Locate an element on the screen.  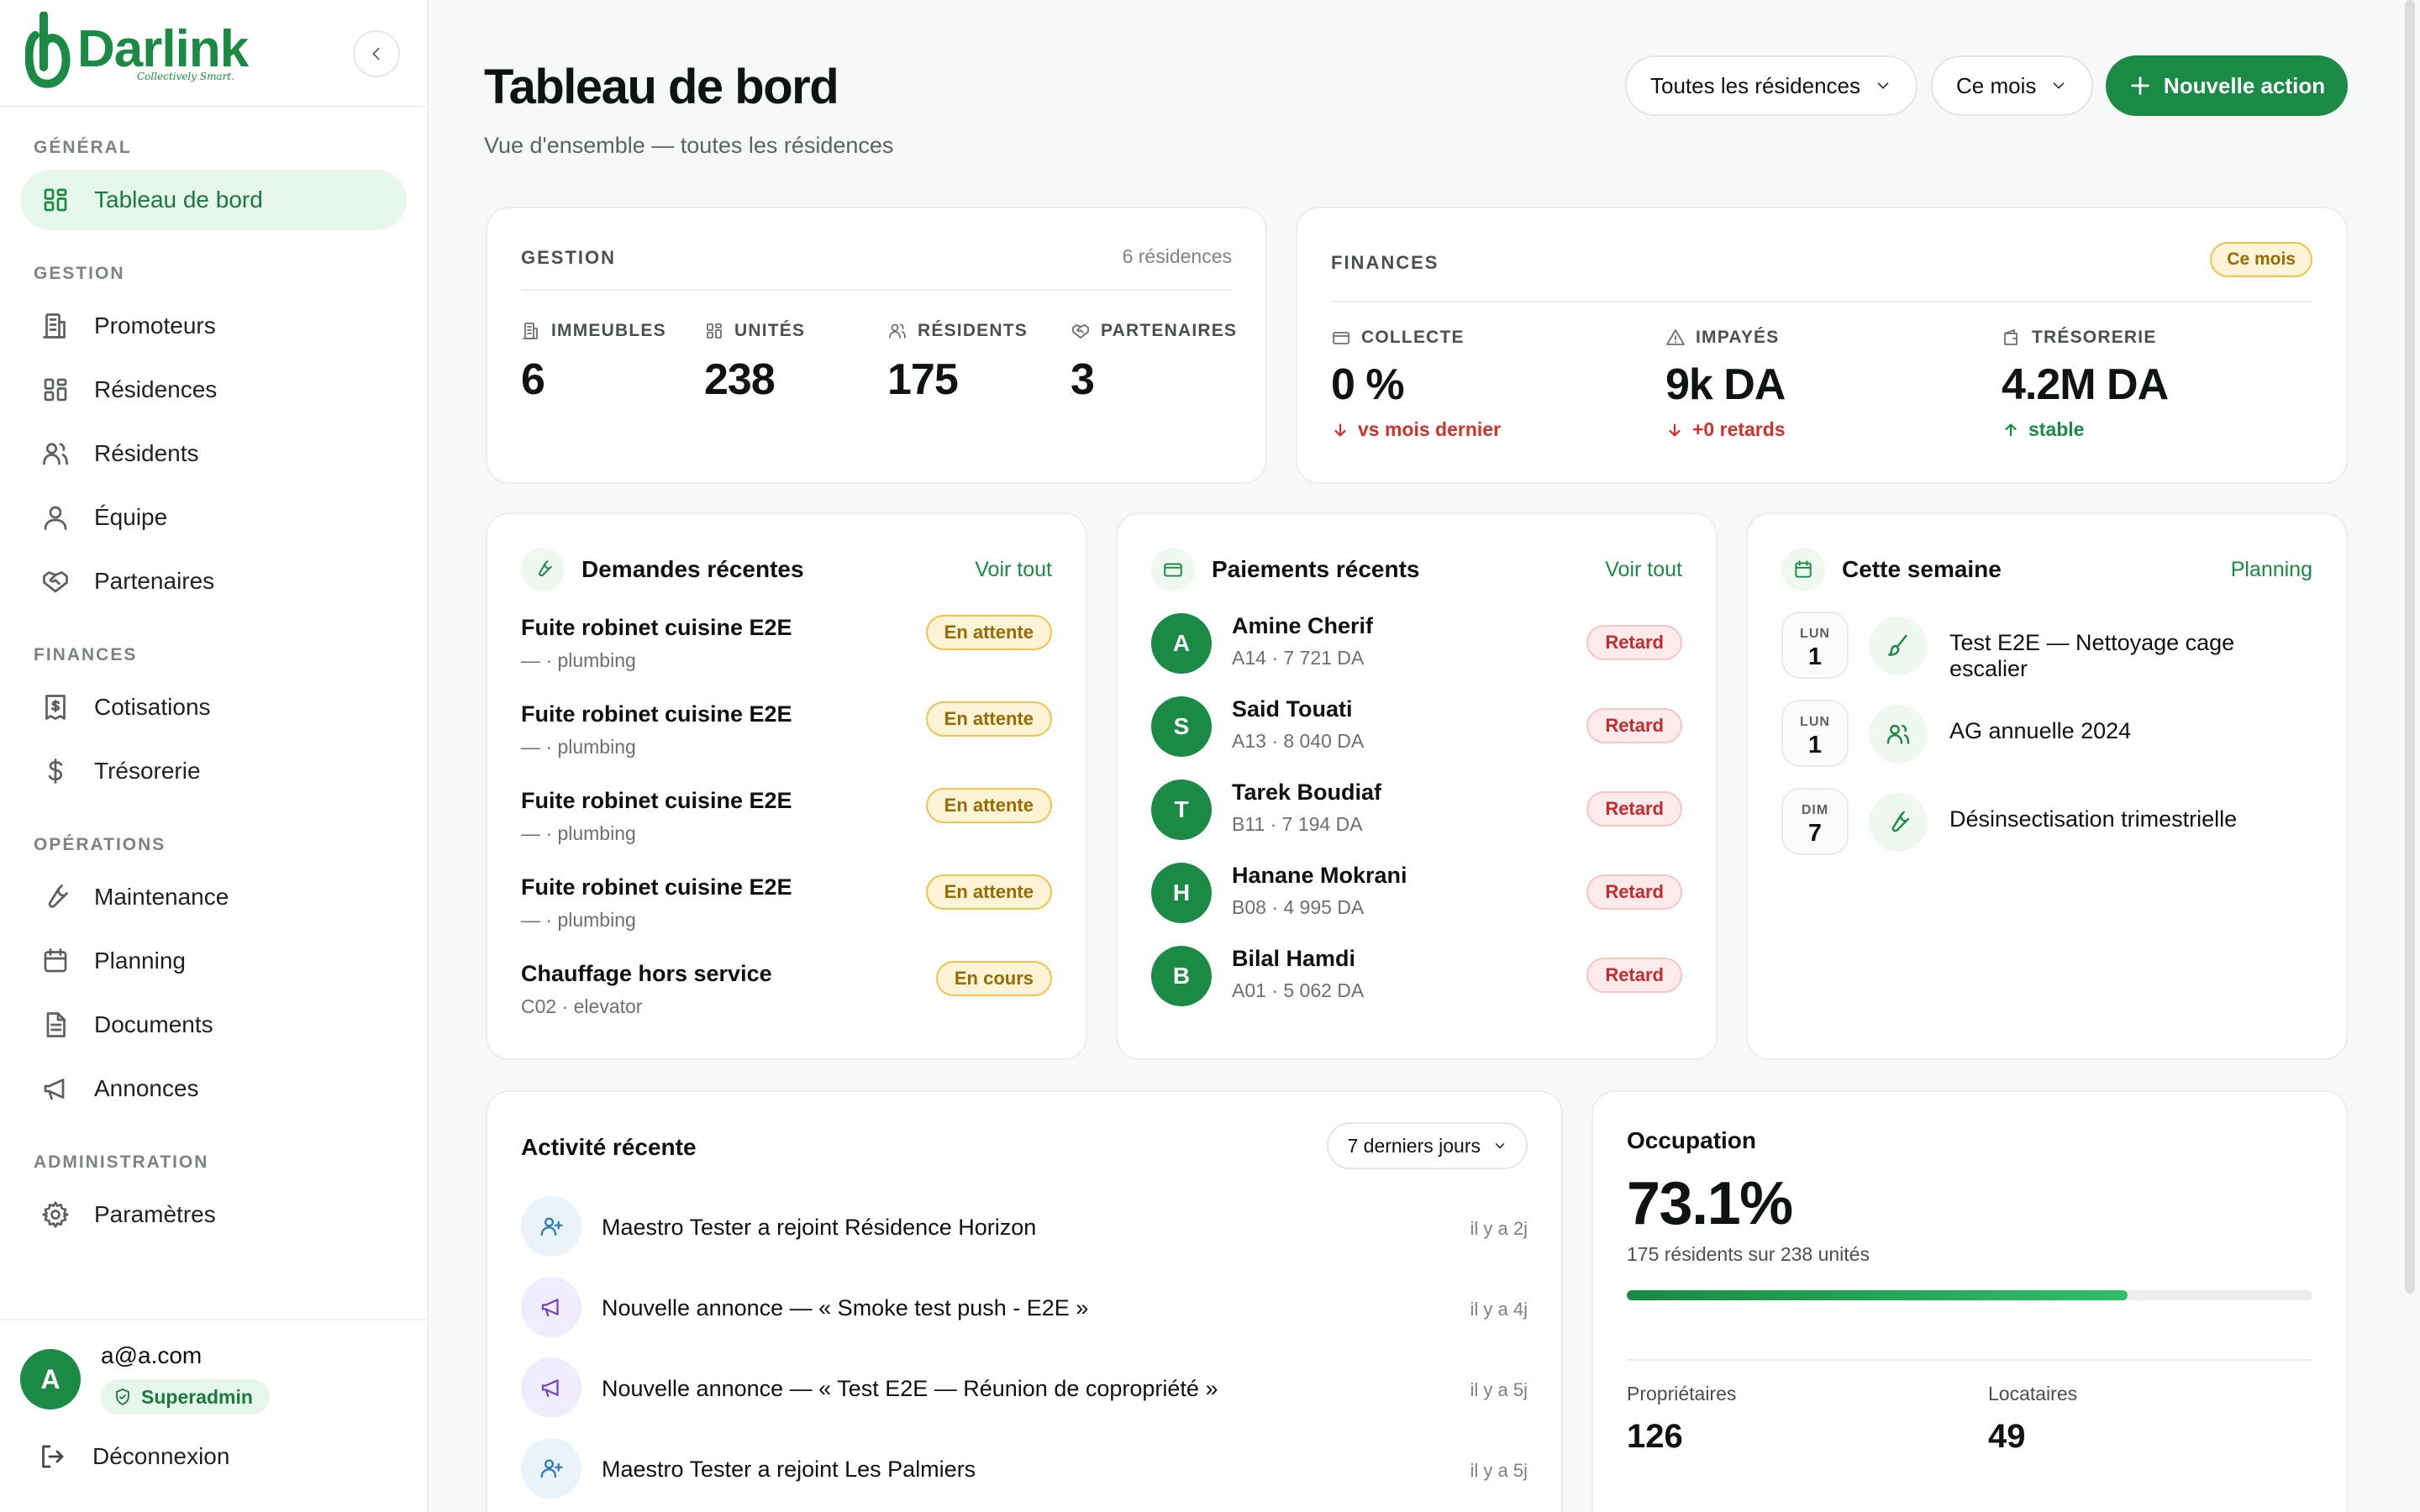
sidebar-item-residences: Résidences is located at coordinates (214, 390).